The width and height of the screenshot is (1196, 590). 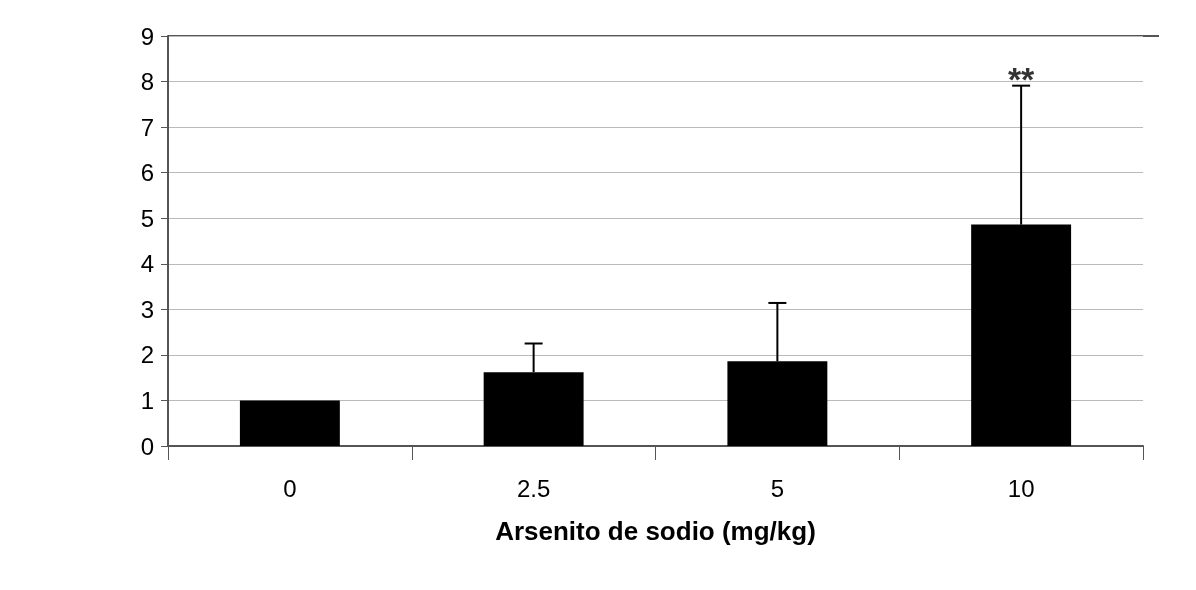 What do you see at coordinates (147, 127) in the screenshot?
I see `y-tick-label: 7` at bounding box center [147, 127].